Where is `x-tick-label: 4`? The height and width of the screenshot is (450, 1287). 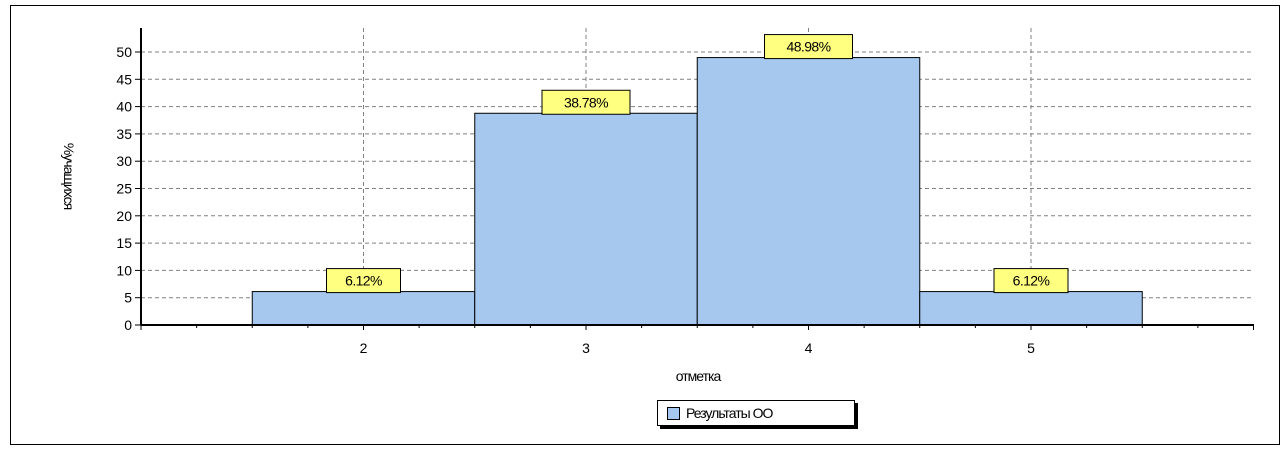
x-tick-label: 4 is located at coordinates (809, 348).